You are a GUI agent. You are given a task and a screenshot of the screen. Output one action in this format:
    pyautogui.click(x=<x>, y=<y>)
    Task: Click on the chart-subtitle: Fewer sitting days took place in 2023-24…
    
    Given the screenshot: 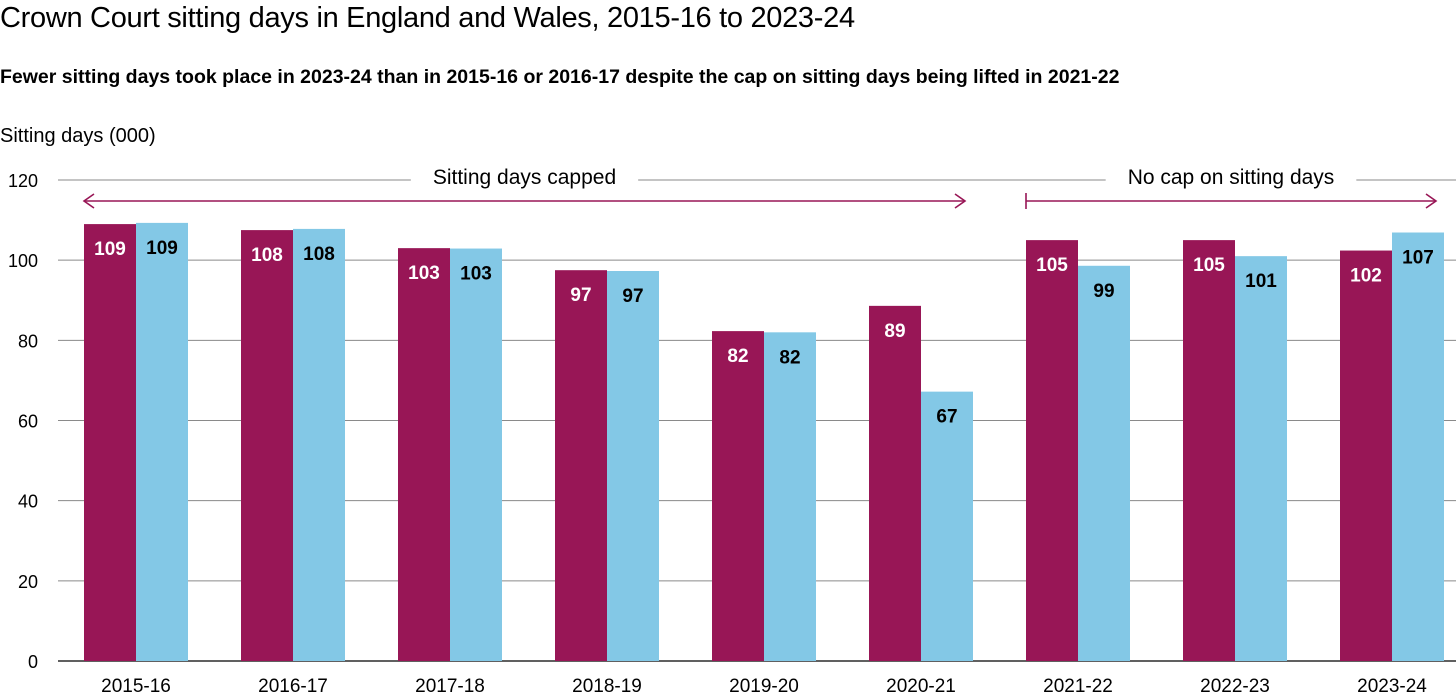 What is the action you would take?
    pyautogui.click(x=560, y=77)
    